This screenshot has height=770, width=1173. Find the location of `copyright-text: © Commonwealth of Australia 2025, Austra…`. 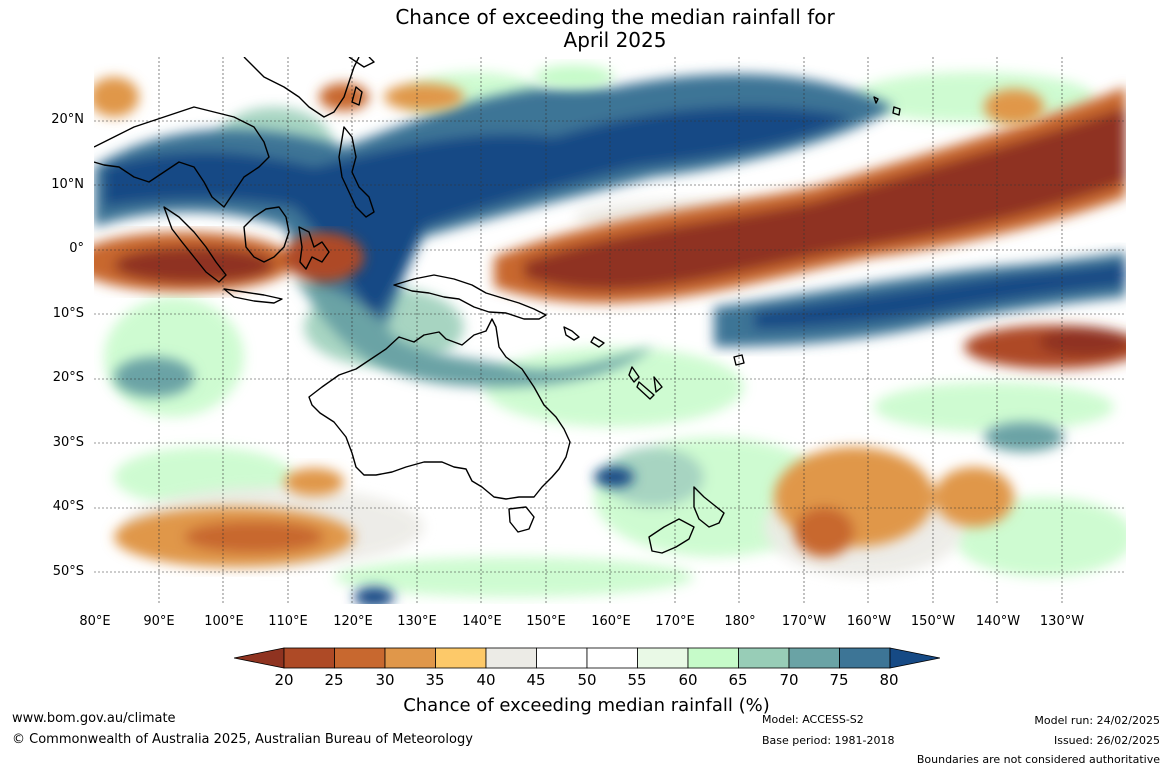

copyright-text: © Commonwealth of Australia 2025, Austra… is located at coordinates (242, 739).